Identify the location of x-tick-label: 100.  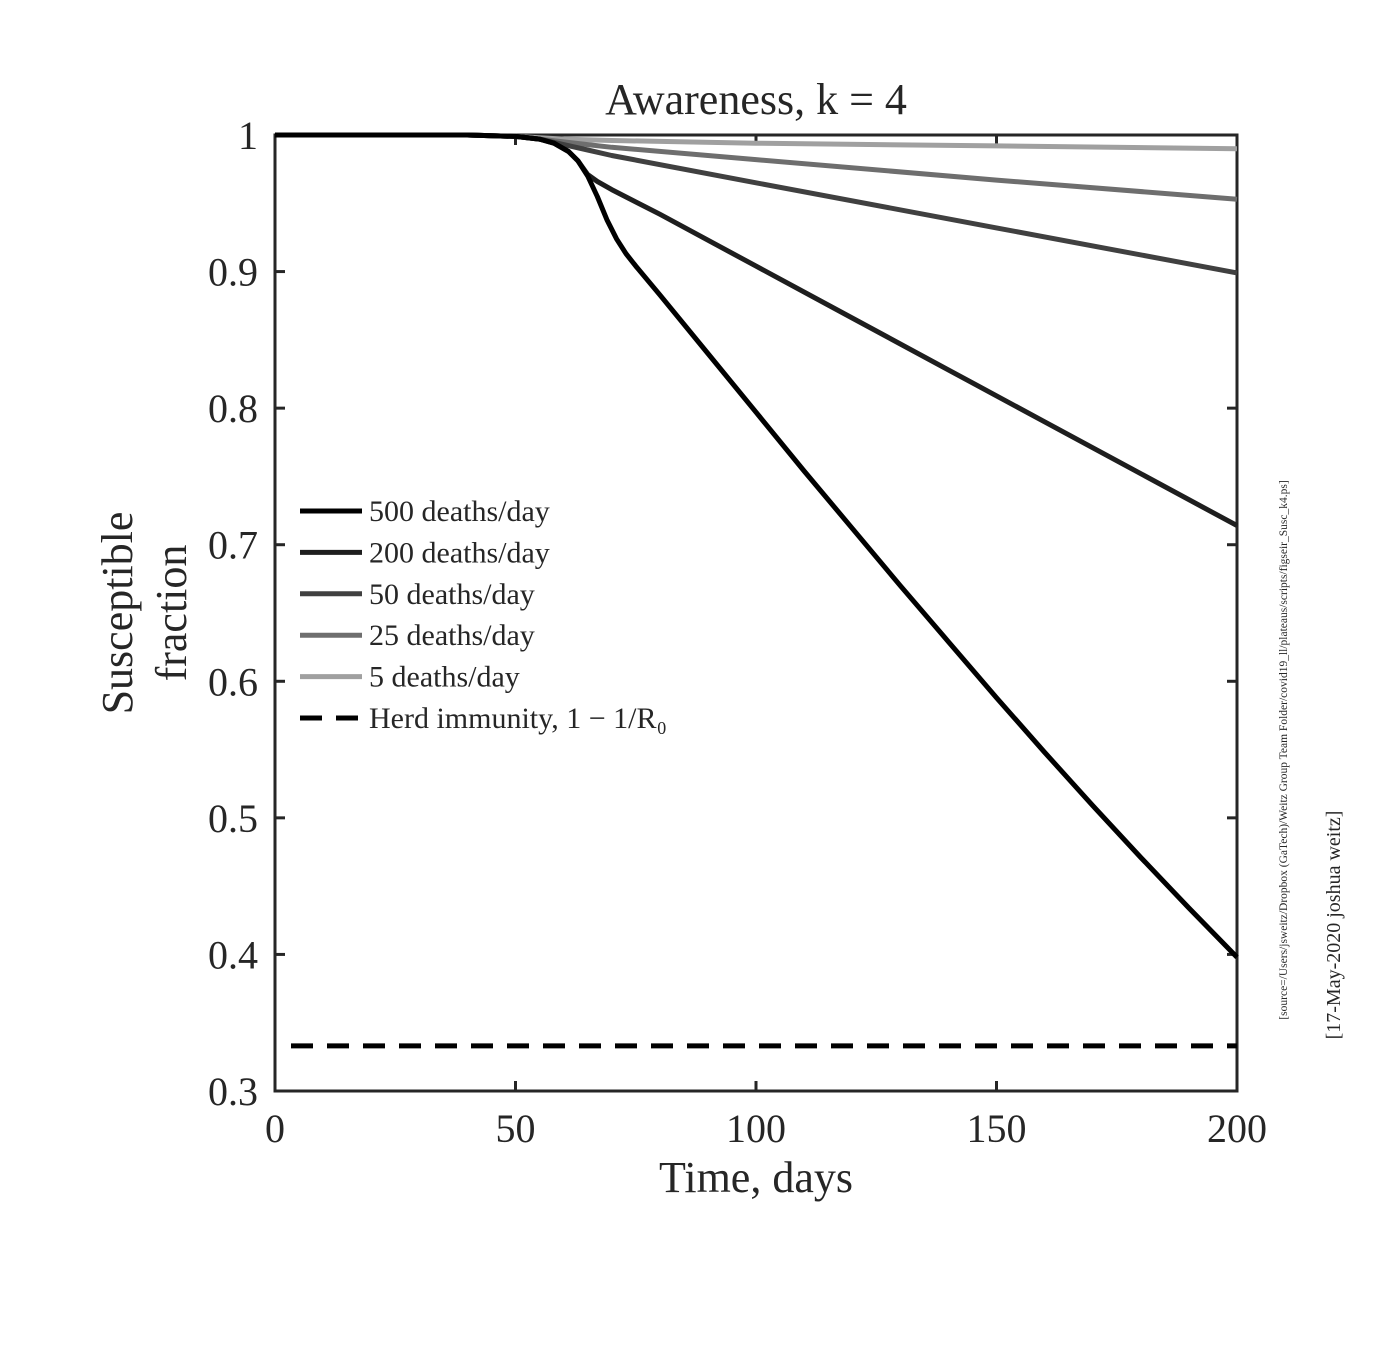
(756, 1128).